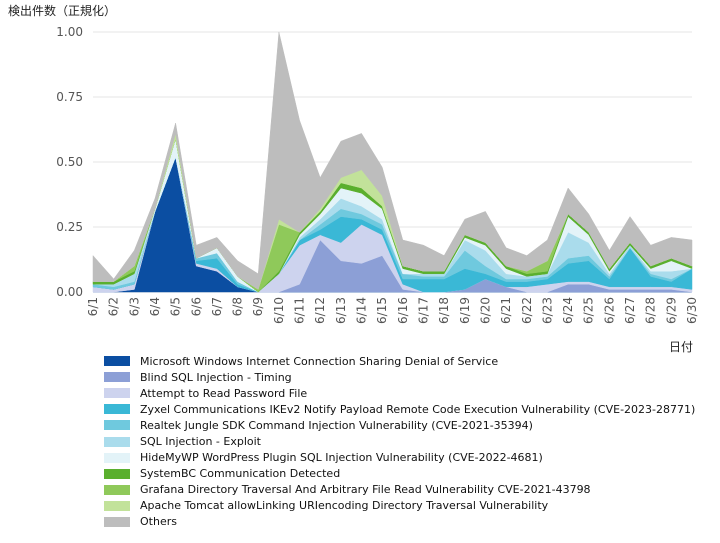  I want to click on x-tick-label: 6/20, so click(485, 310).